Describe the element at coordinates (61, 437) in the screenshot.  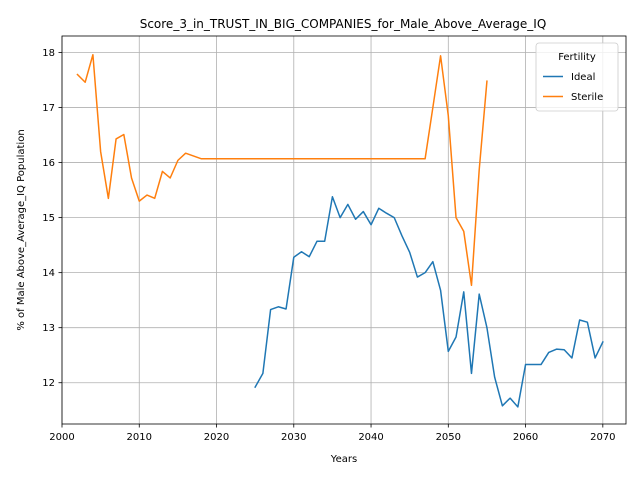
I see `x-tick-label: 2000` at that location.